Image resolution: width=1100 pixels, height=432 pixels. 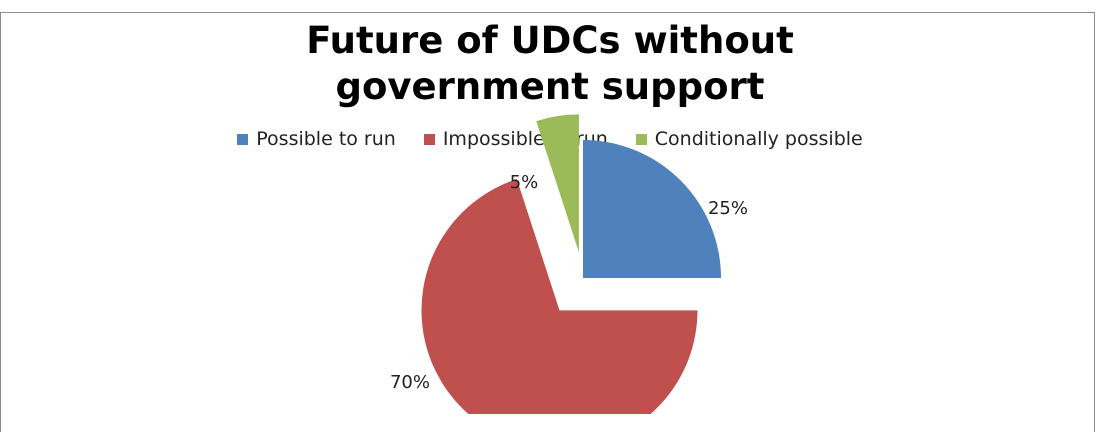 What do you see at coordinates (243, 139) in the screenshot?
I see `legend-swatch-possible` at bounding box center [243, 139].